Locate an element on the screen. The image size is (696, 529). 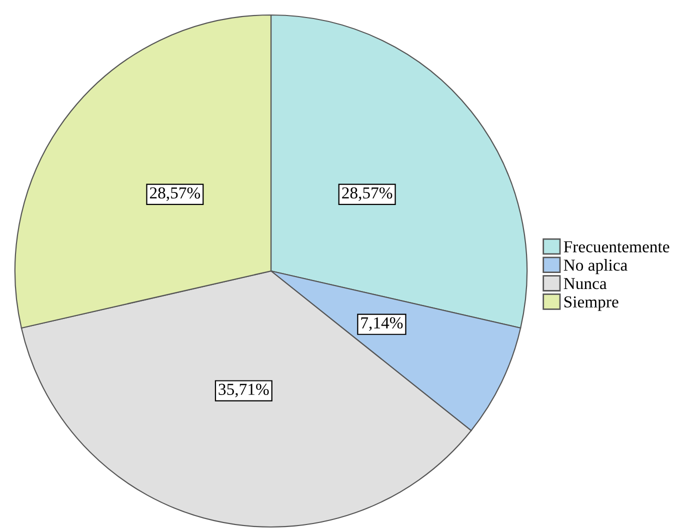
legend-label: Frecuentemente is located at coordinates (617, 246).